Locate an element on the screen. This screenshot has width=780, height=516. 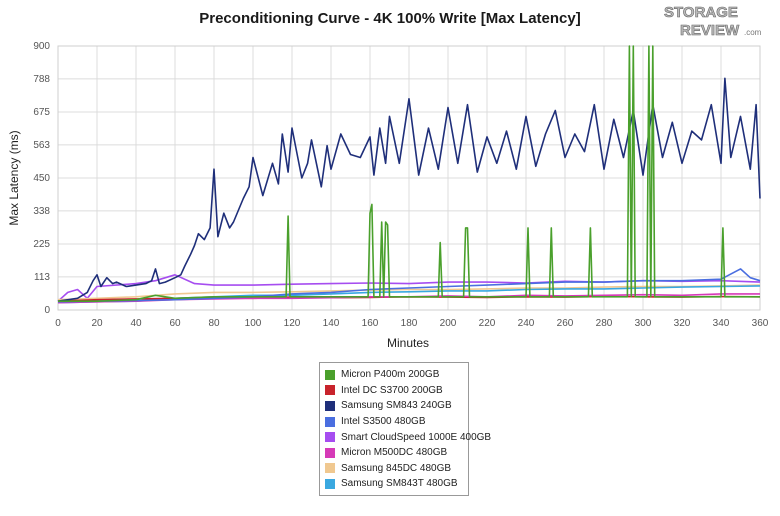
legend-item: Samsung SM843T 480GB is located at coordinates (394, 484).